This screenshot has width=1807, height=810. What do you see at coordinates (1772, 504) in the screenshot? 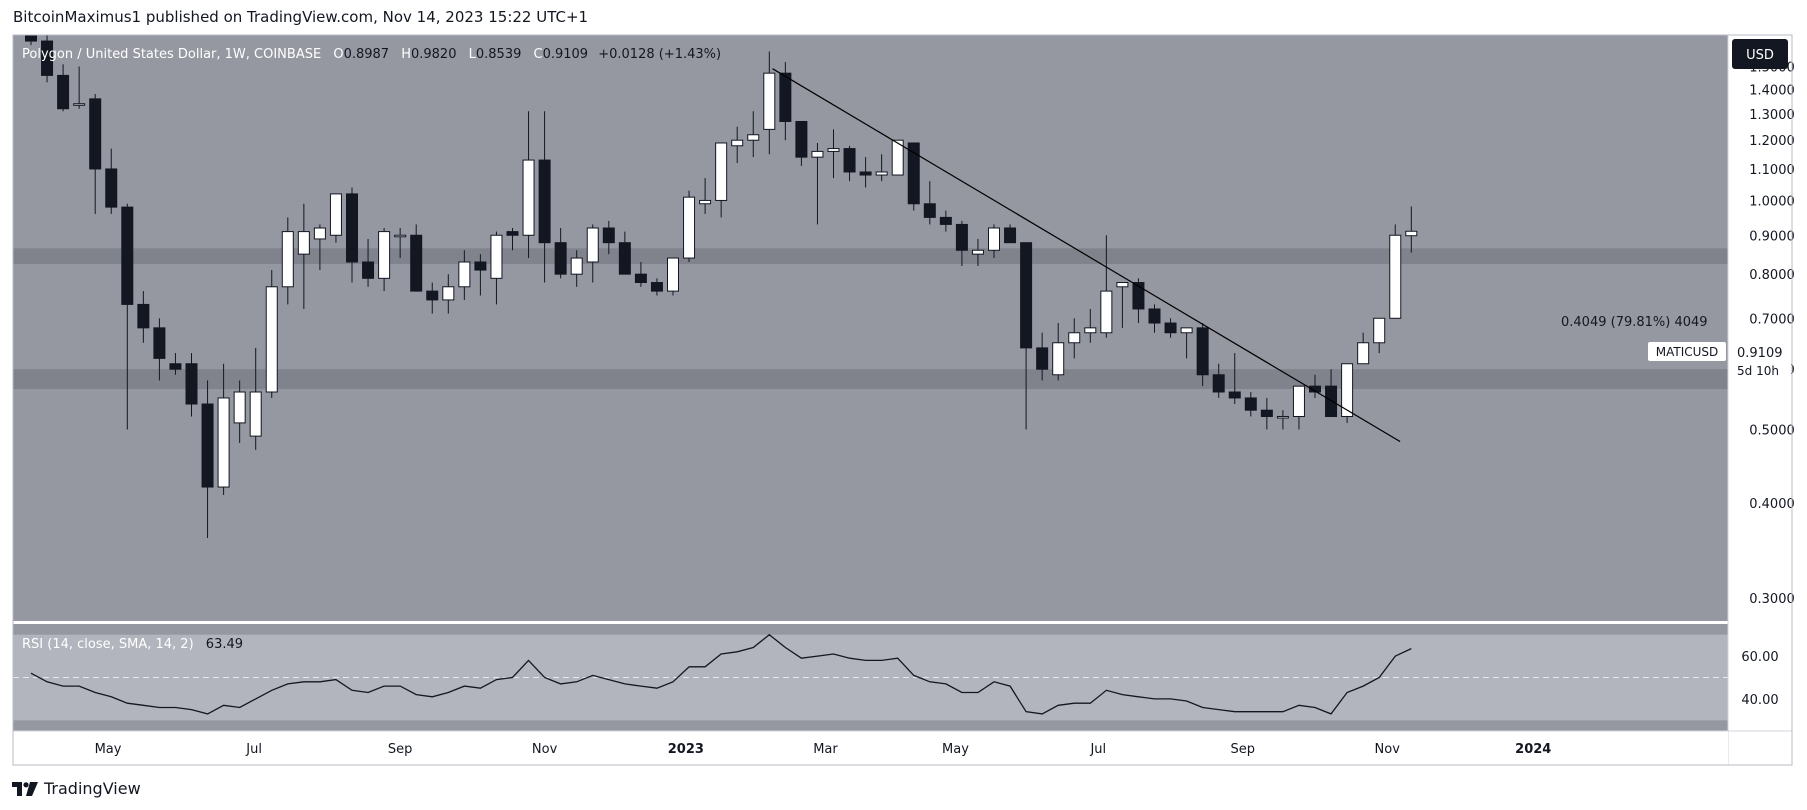
I see `price-tick-label: 0.4000` at bounding box center [1772, 504].